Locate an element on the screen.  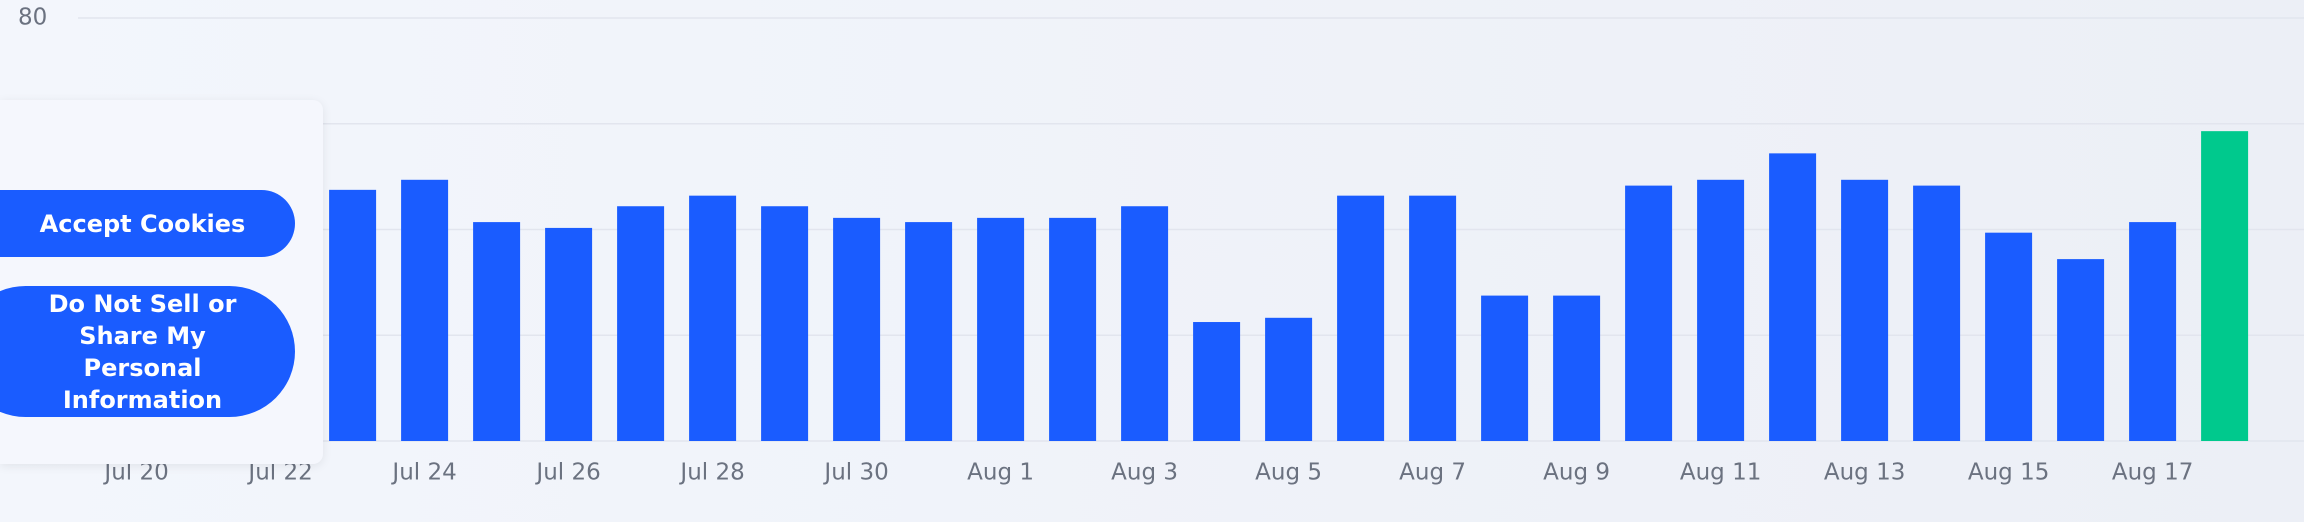
x-tick-label: Jul 28 is located at coordinates (711, 473).